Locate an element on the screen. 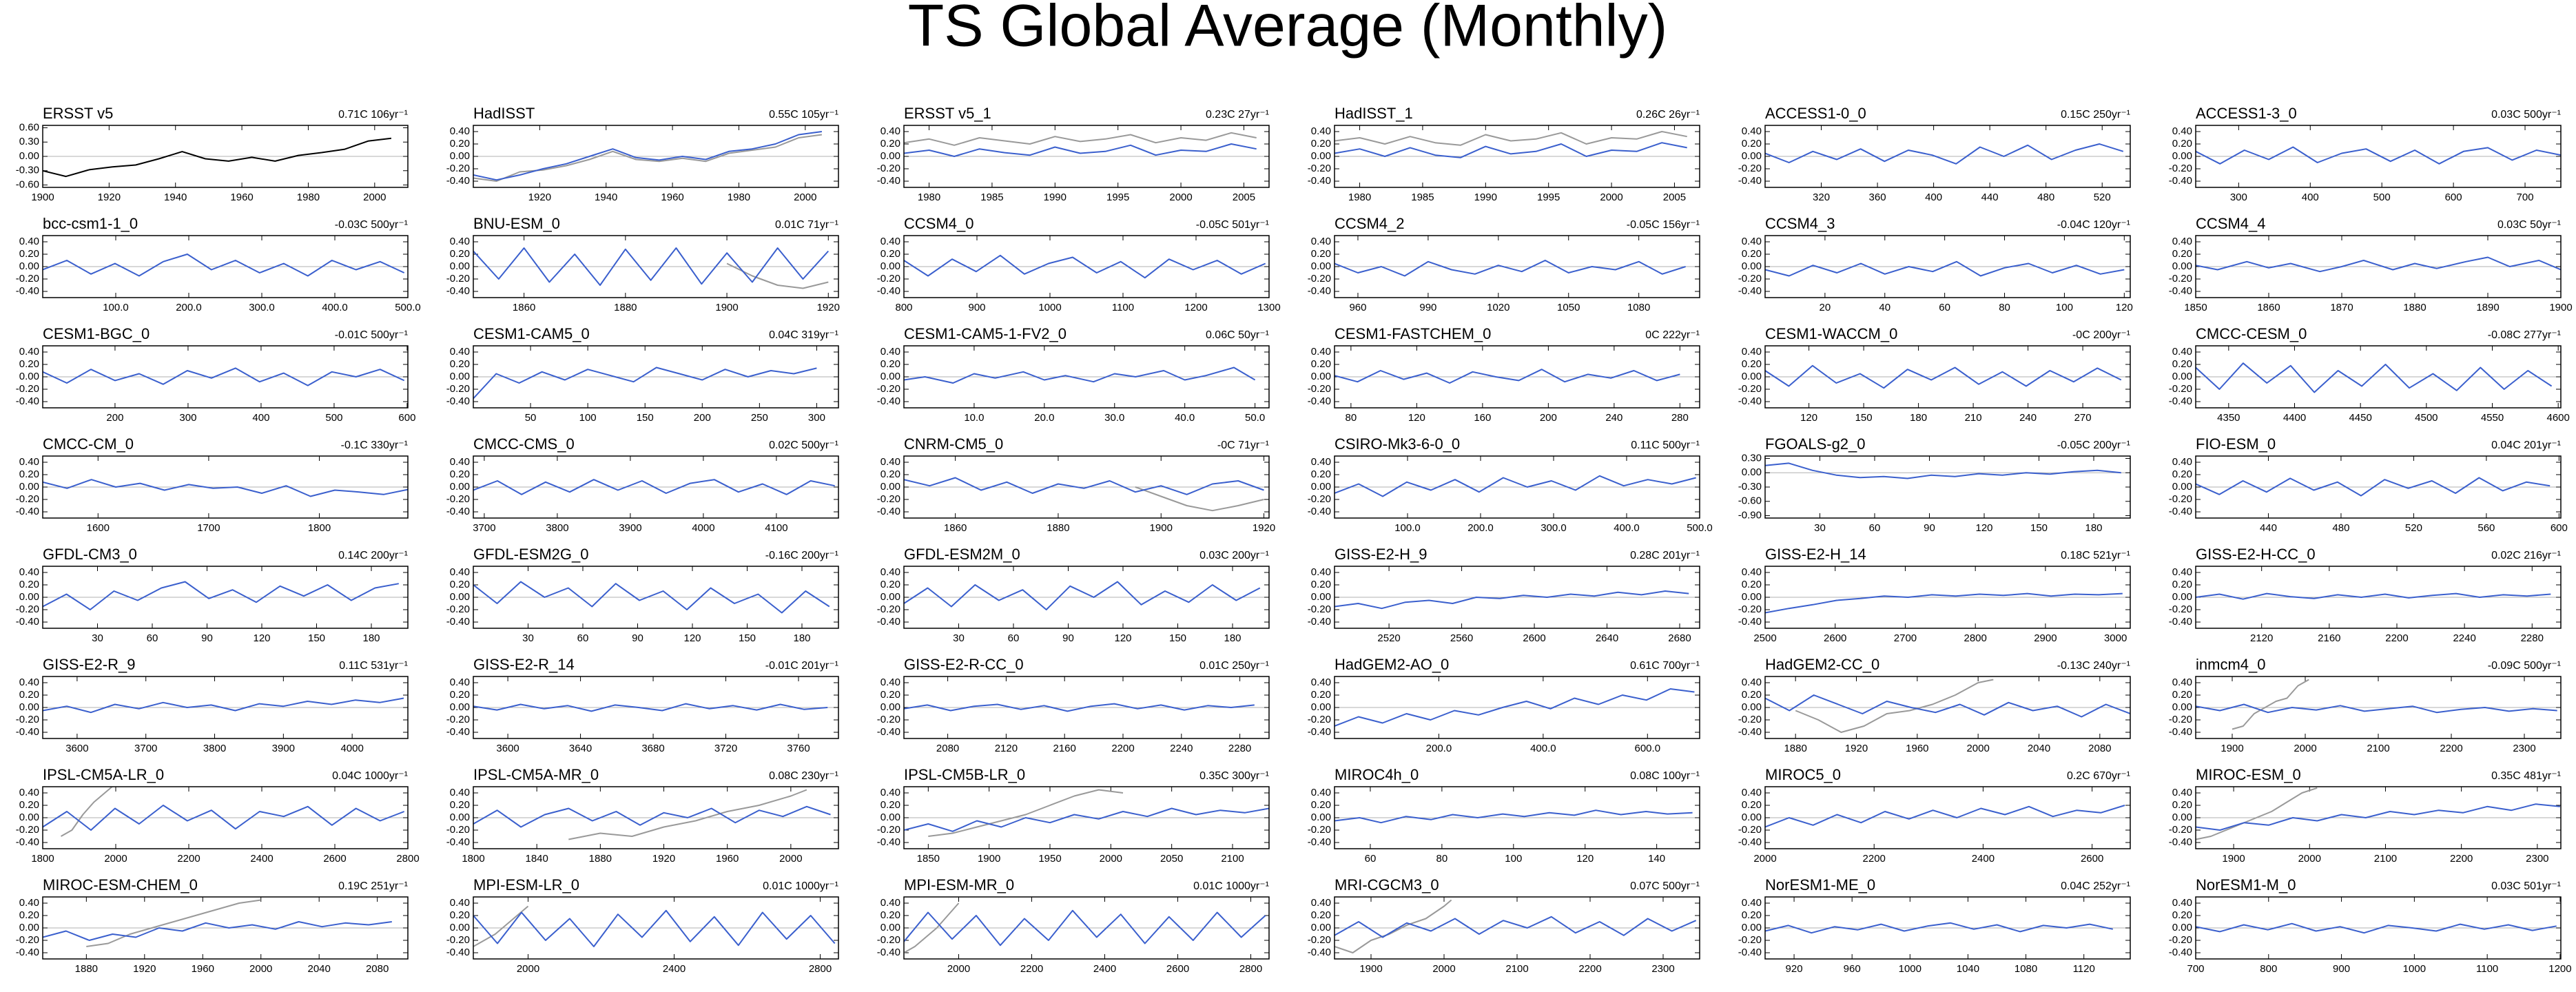 Image resolution: width=2576 pixels, height=992 pixels. panel-title: CESM1-CAM5_0 is located at coordinates (531, 333).